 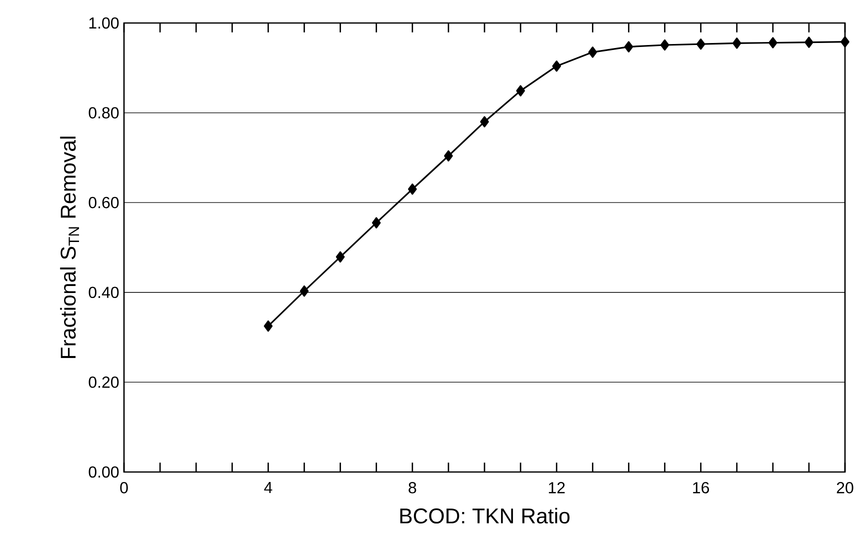 What do you see at coordinates (268, 488) in the screenshot?
I see `x-tick-label: 4` at bounding box center [268, 488].